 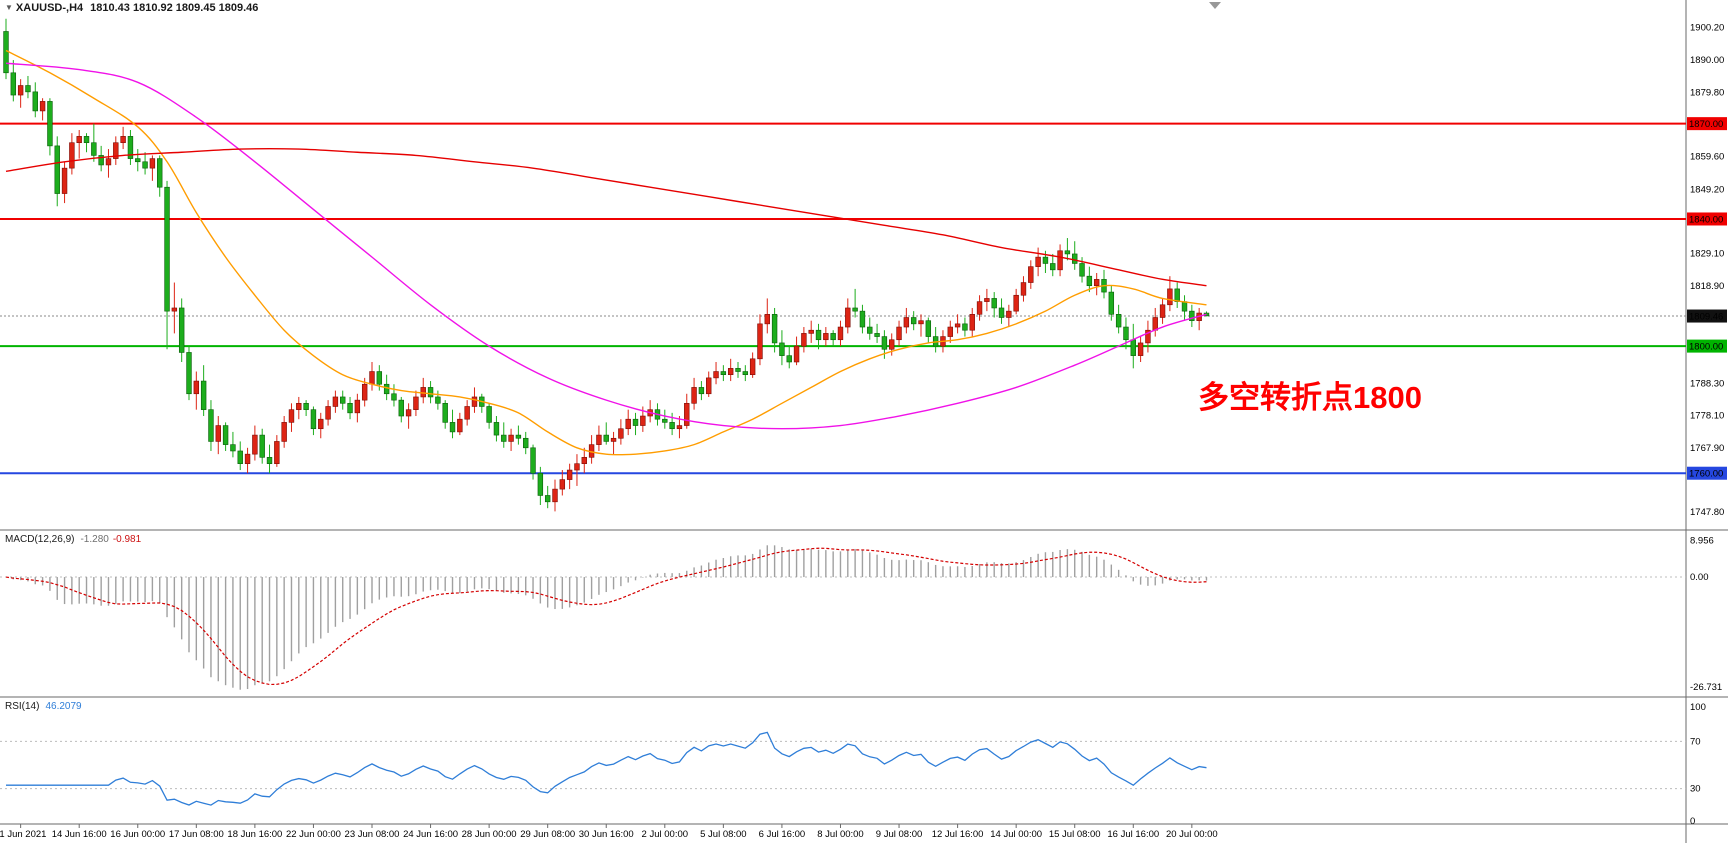 I want to click on svg-text: 1890.00, so click(x=1707, y=60).